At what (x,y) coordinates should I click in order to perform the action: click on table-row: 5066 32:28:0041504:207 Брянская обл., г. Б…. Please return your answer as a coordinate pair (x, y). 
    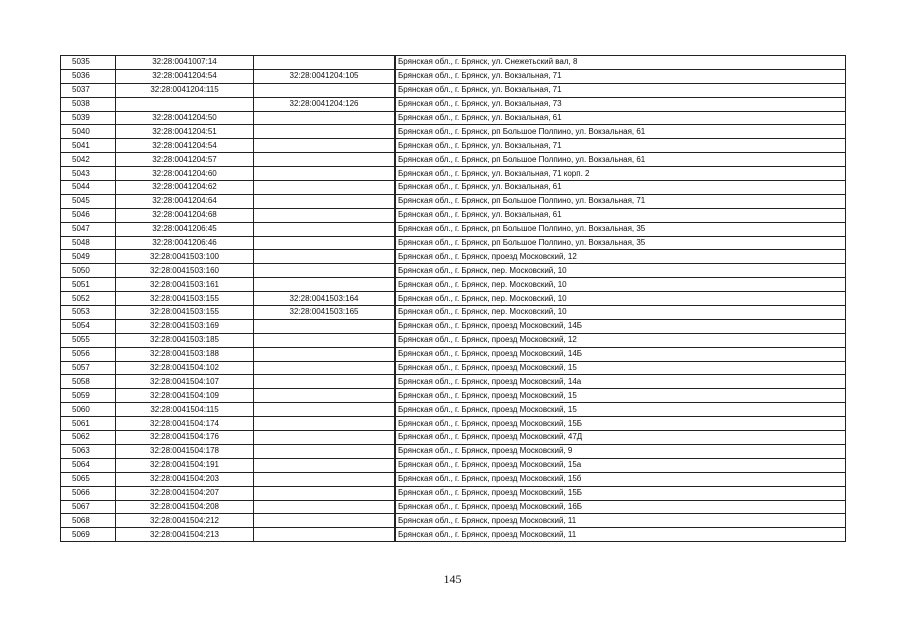
    Looking at the image, I should click on (453, 493).